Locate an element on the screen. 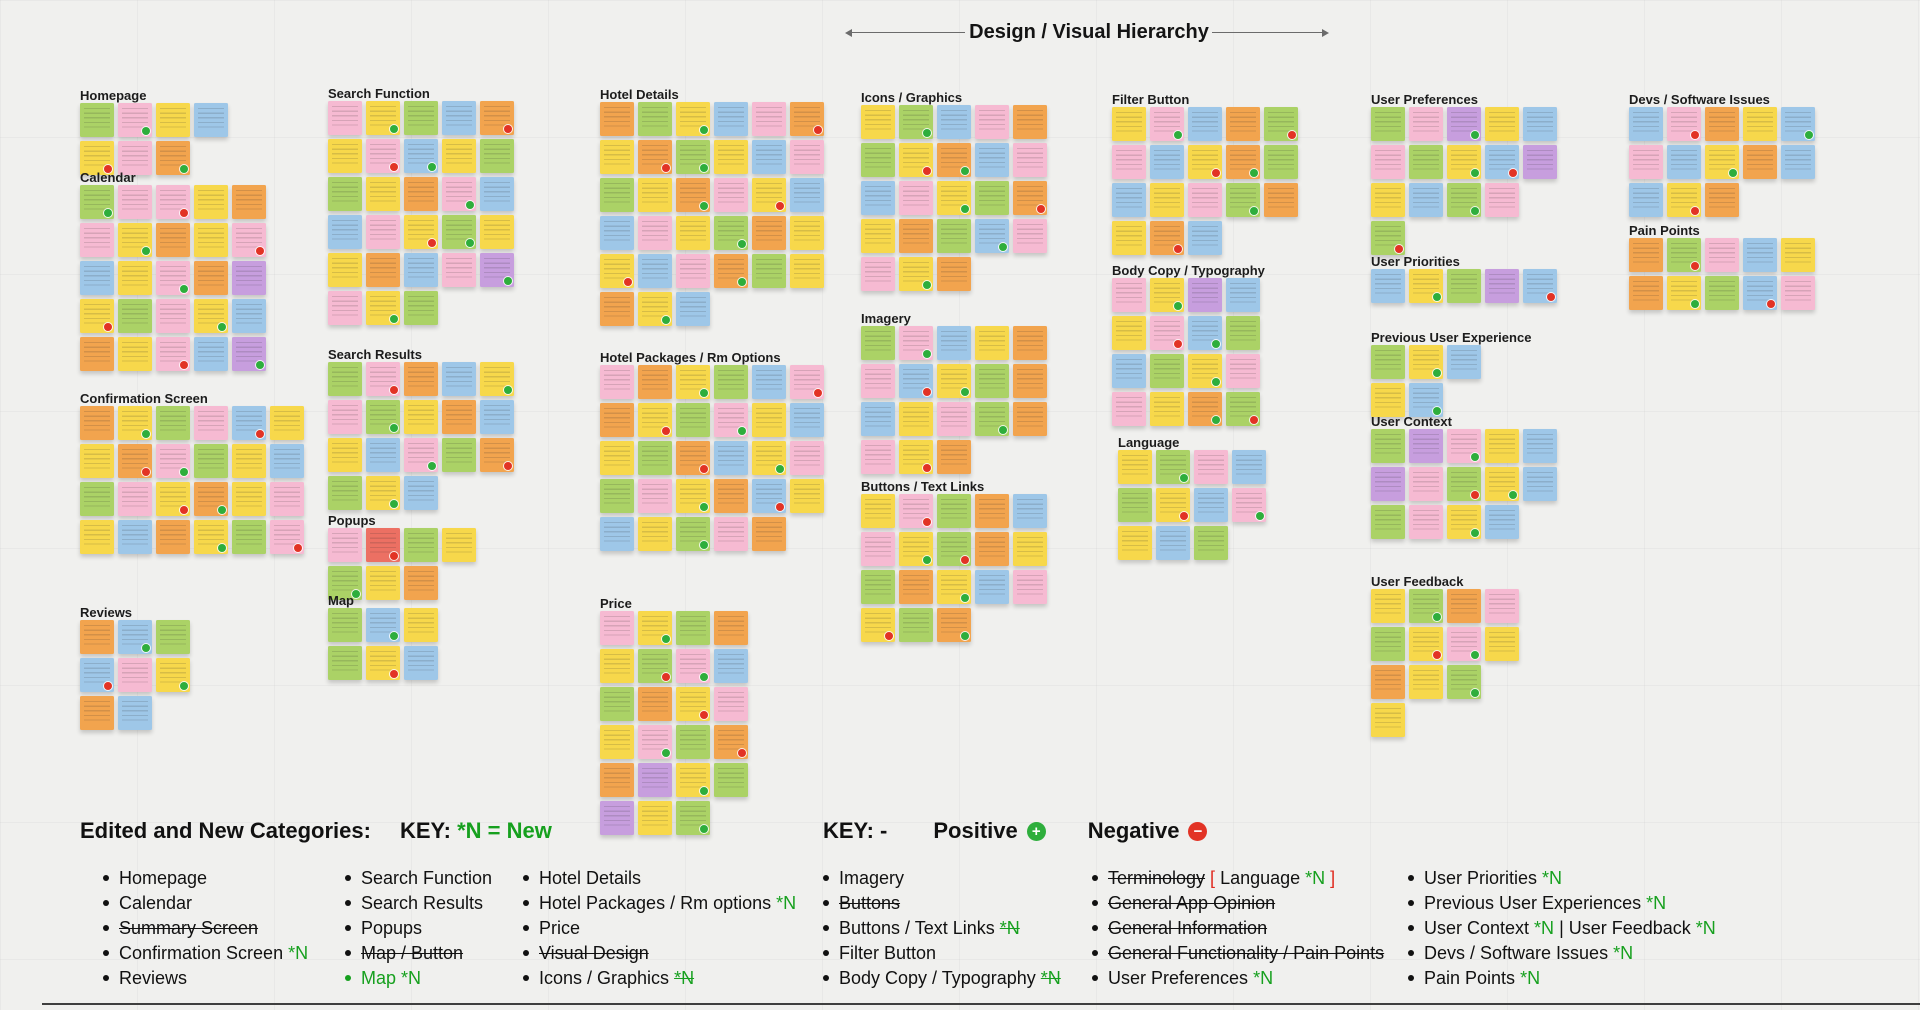  cluster-label-user-feedback: User Feedback is located at coordinates (1417, 581).